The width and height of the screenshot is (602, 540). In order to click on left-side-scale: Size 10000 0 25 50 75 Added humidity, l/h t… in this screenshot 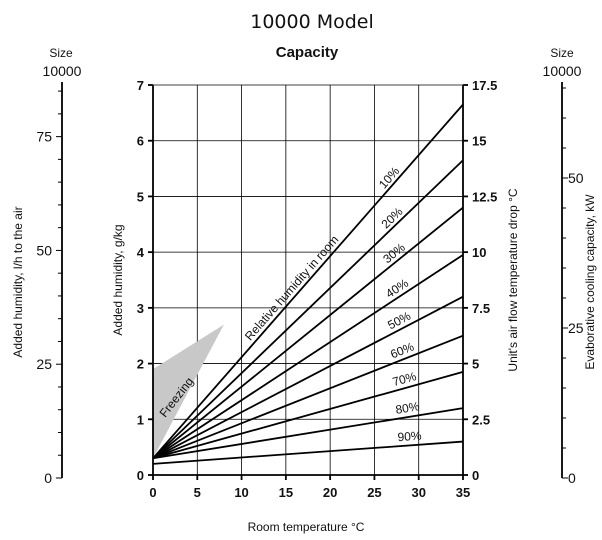, I will do `click(46, 266)`.